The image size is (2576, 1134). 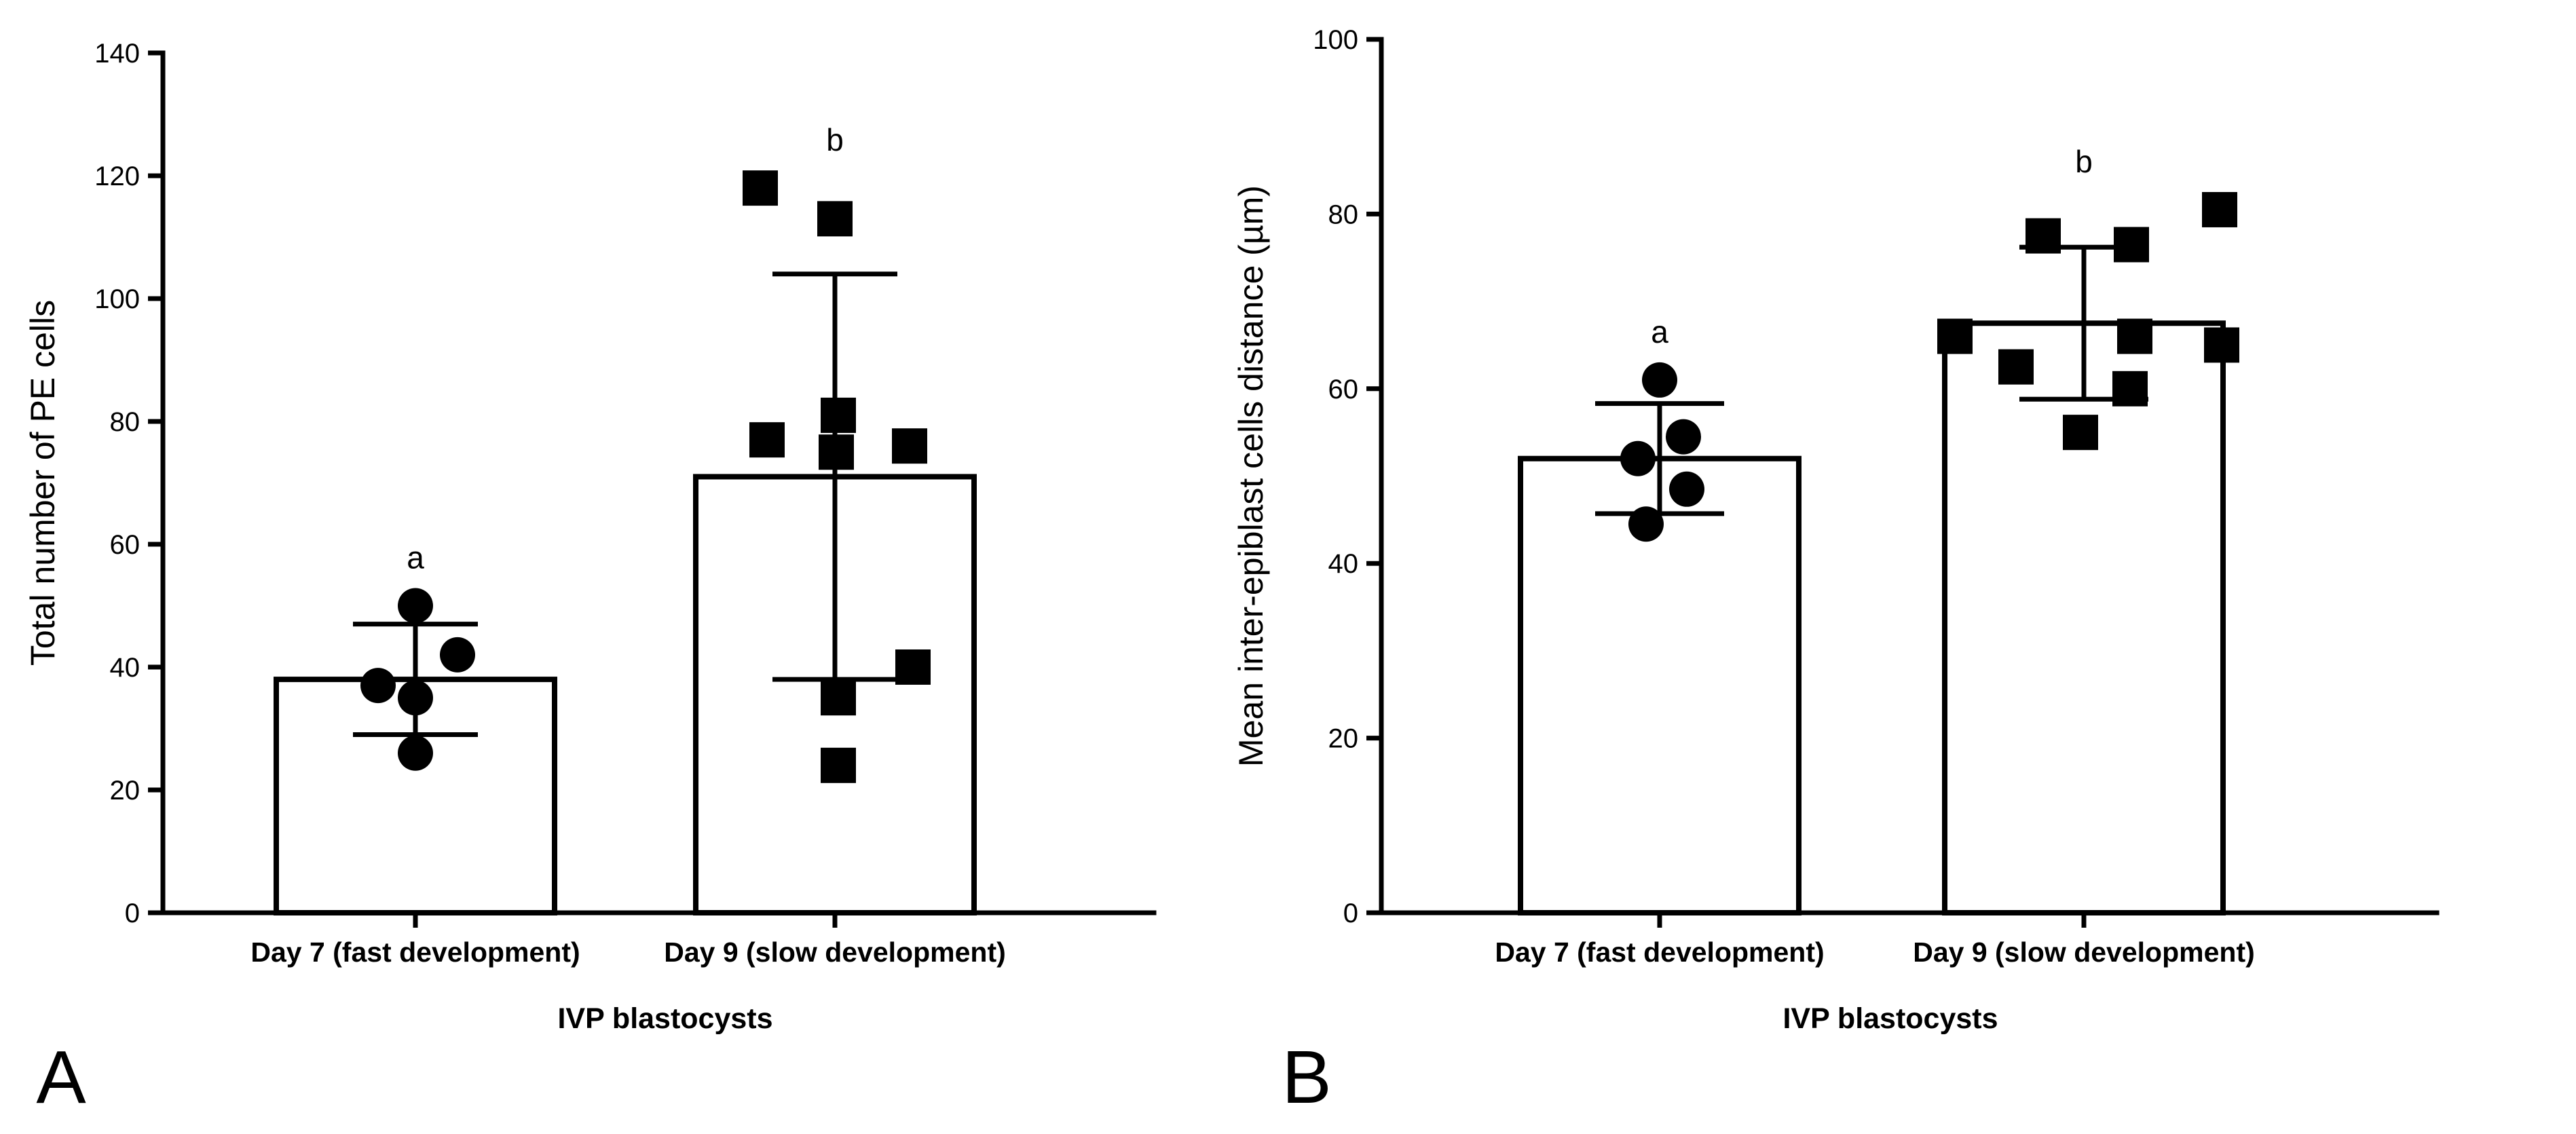 What do you see at coordinates (117, 54) in the screenshot?
I see `y-tick-label: 140` at bounding box center [117, 54].